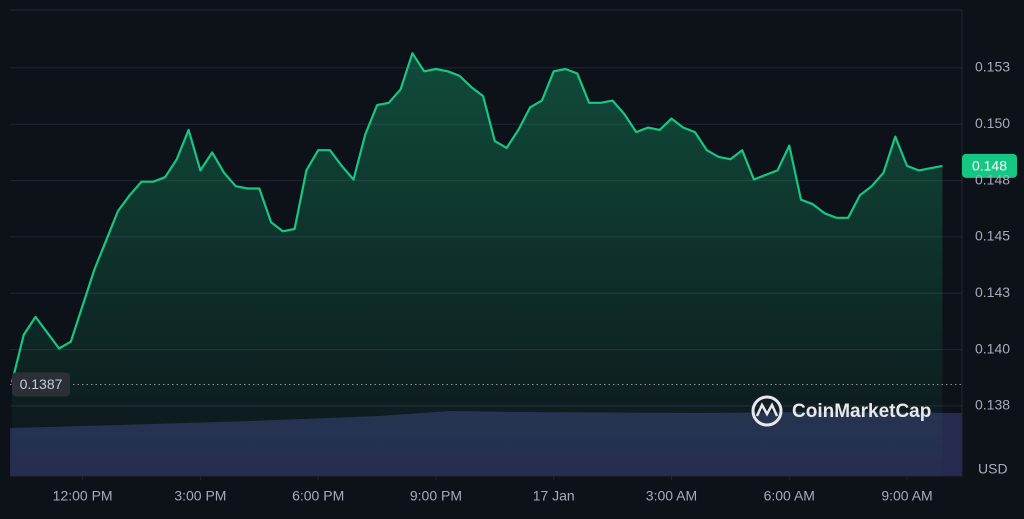 Image resolution: width=1024 pixels, height=519 pixels. I want to click on currency-label: USD, so click(993, 469).